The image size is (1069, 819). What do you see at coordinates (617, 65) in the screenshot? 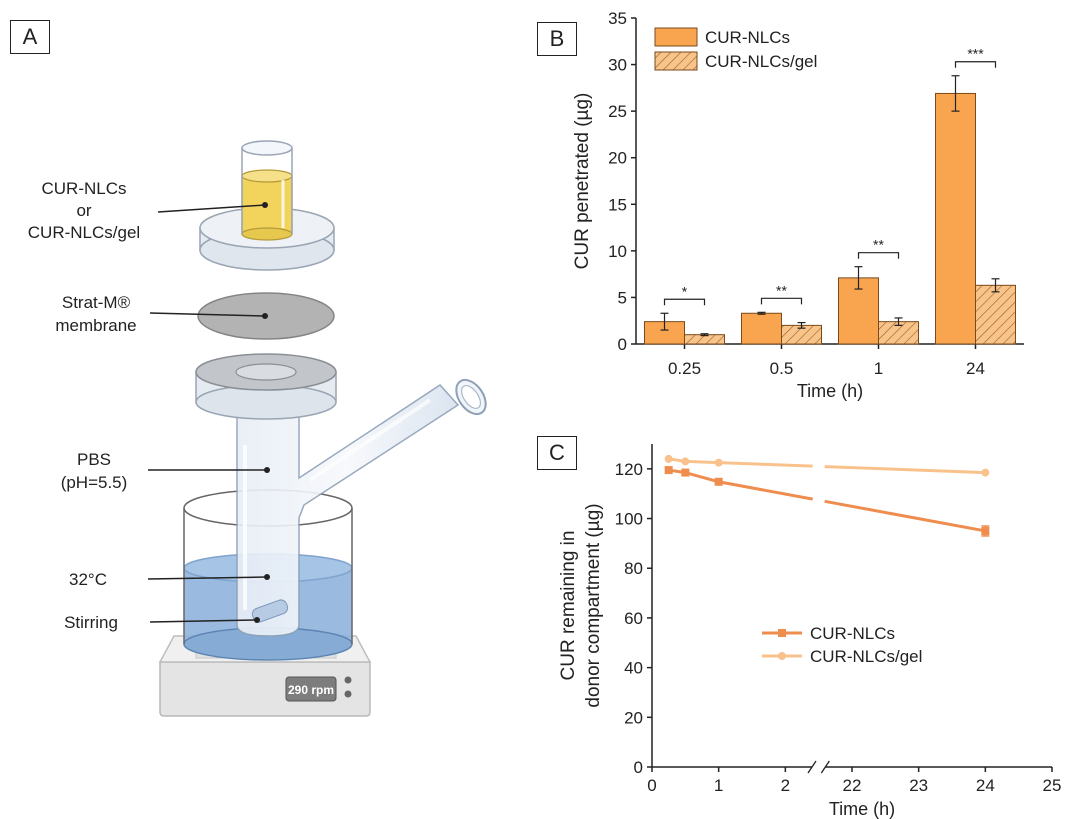
I see `y-tick-label: 30` at bounding box center [617, 65].